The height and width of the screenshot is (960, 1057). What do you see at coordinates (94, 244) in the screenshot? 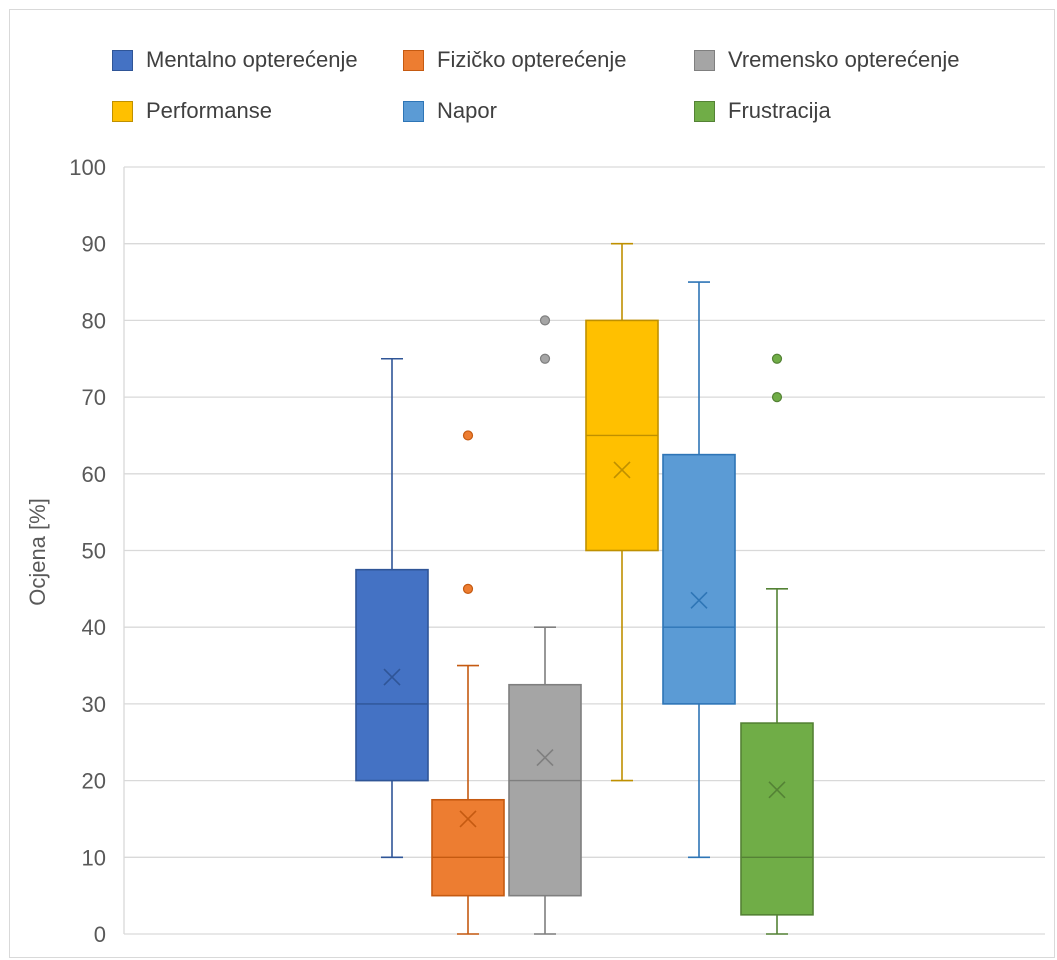
I see `y-tick-label: 90` at bounding box center [94, 244].